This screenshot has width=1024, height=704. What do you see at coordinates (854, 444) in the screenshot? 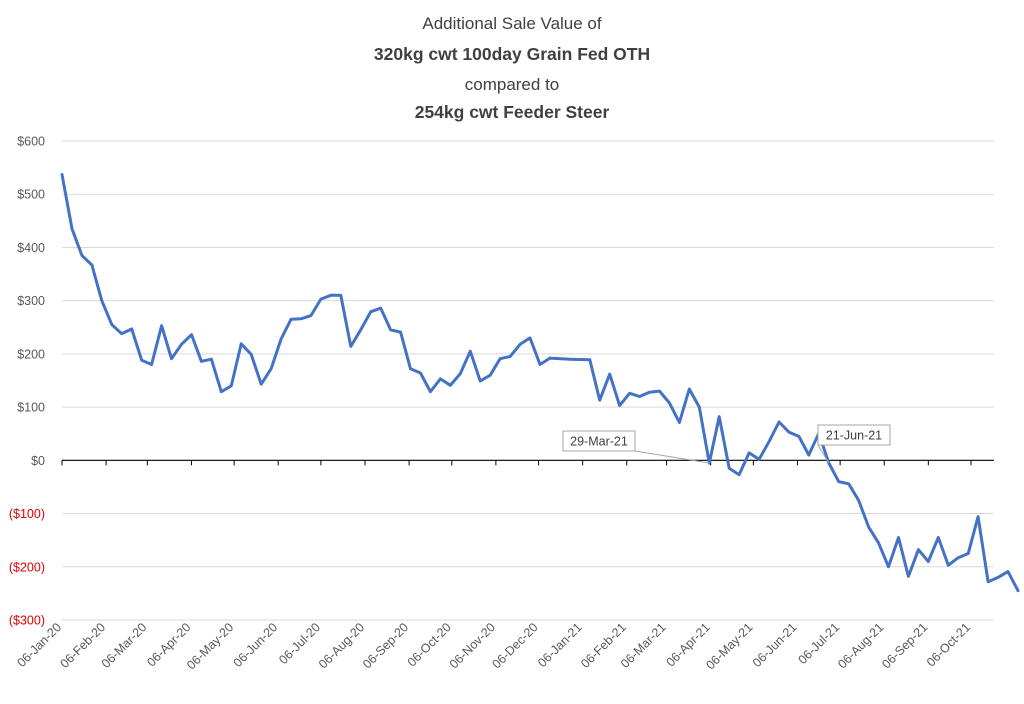
I see `callout: 21-Jun-21` at bounding box center [854, 444].